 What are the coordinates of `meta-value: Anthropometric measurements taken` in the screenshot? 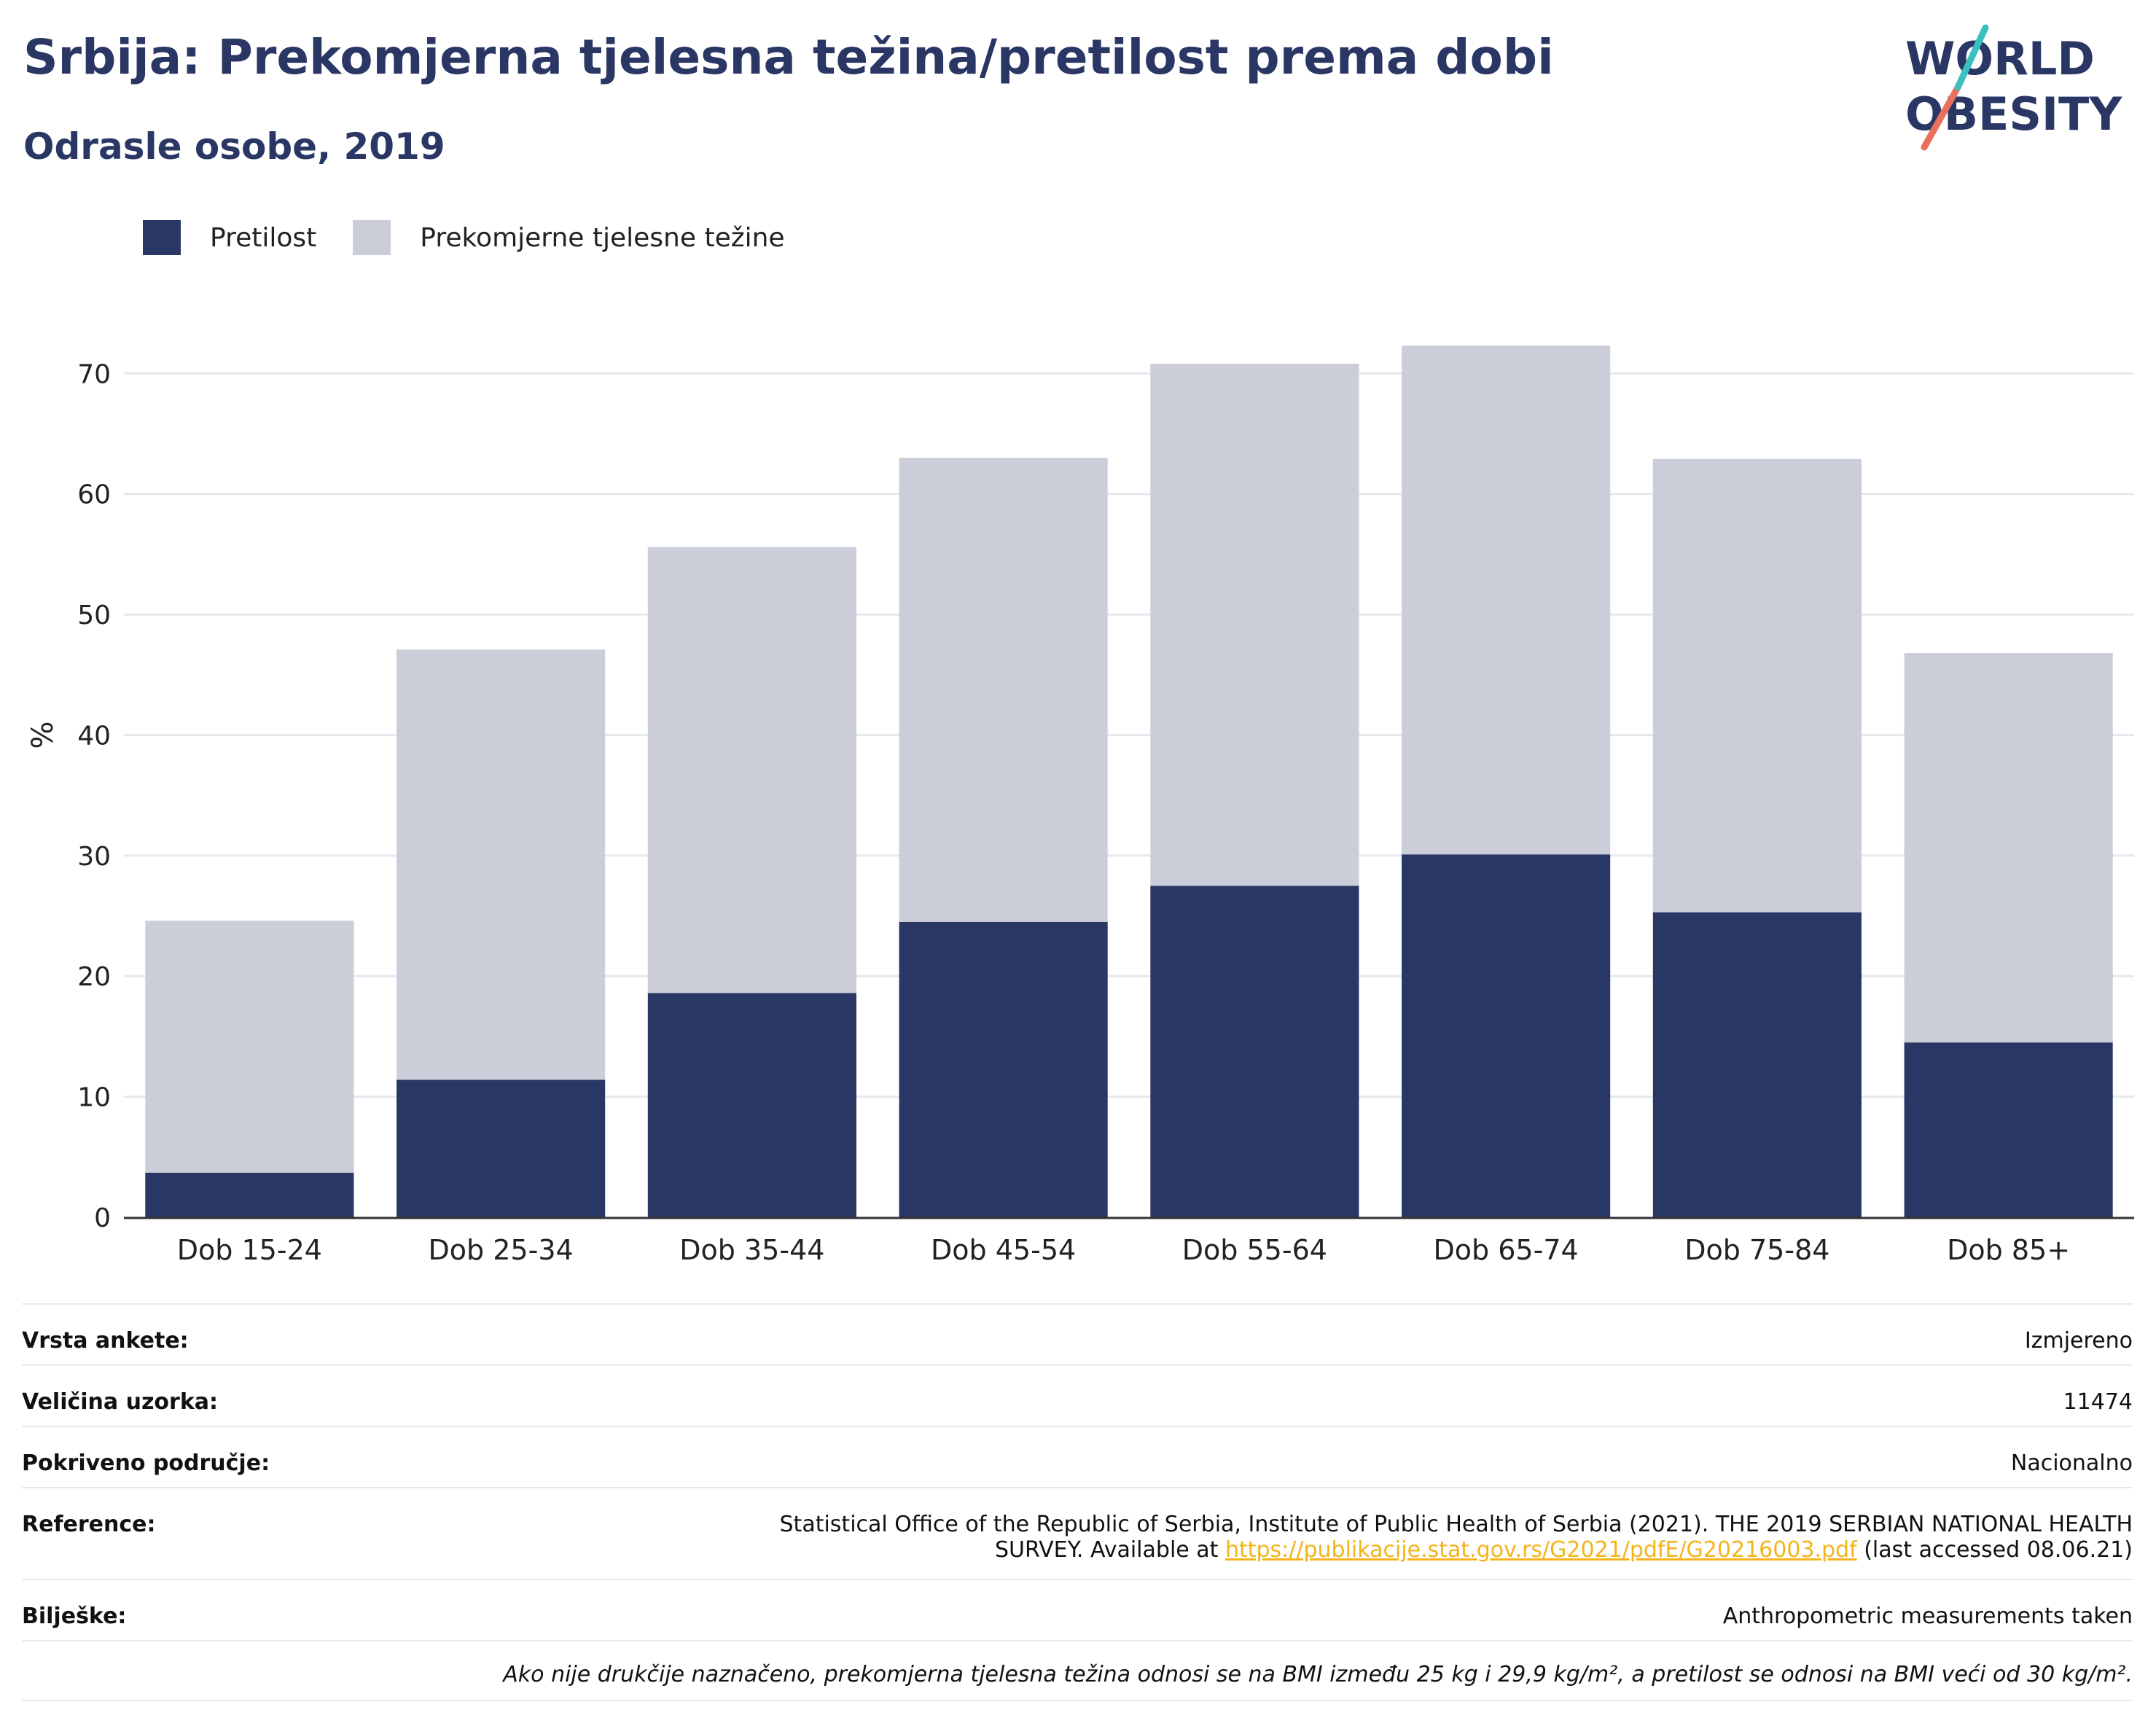 It's located at (1928, 1617).